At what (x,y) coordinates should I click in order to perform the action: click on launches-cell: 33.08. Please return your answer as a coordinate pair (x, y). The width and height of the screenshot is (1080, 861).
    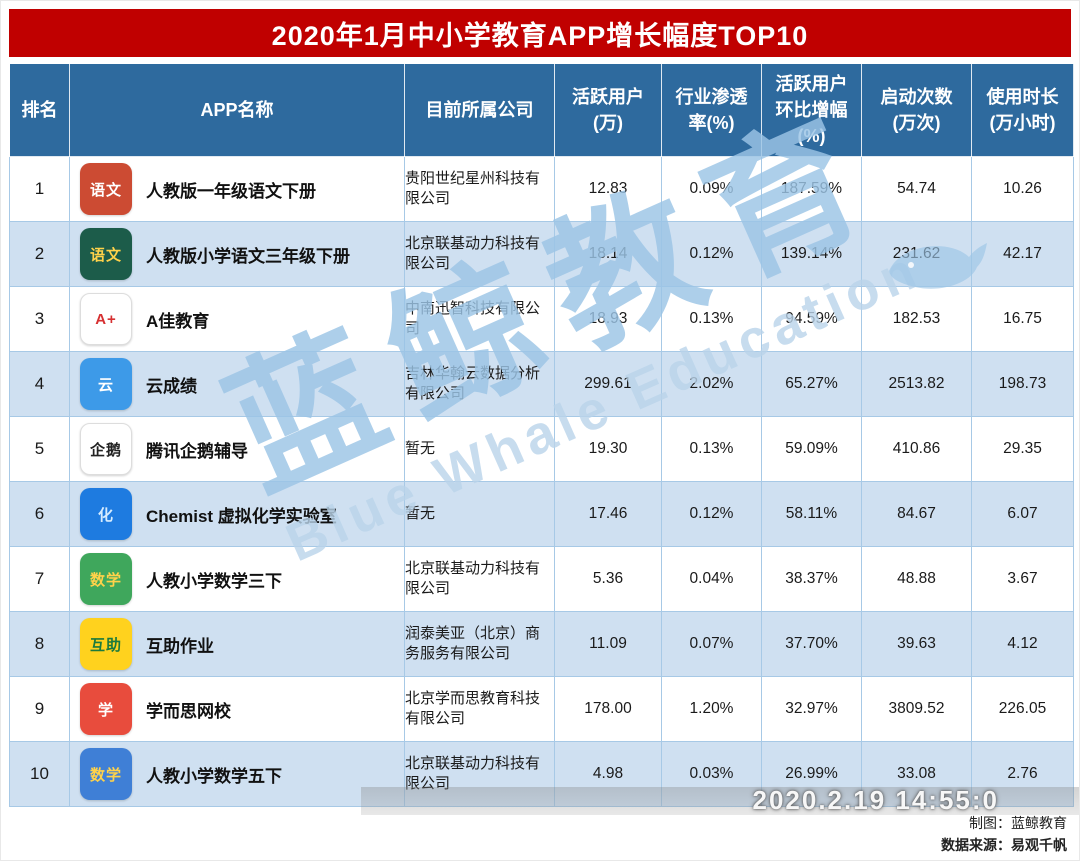
    Looking at the image, I should click on (916, 774).